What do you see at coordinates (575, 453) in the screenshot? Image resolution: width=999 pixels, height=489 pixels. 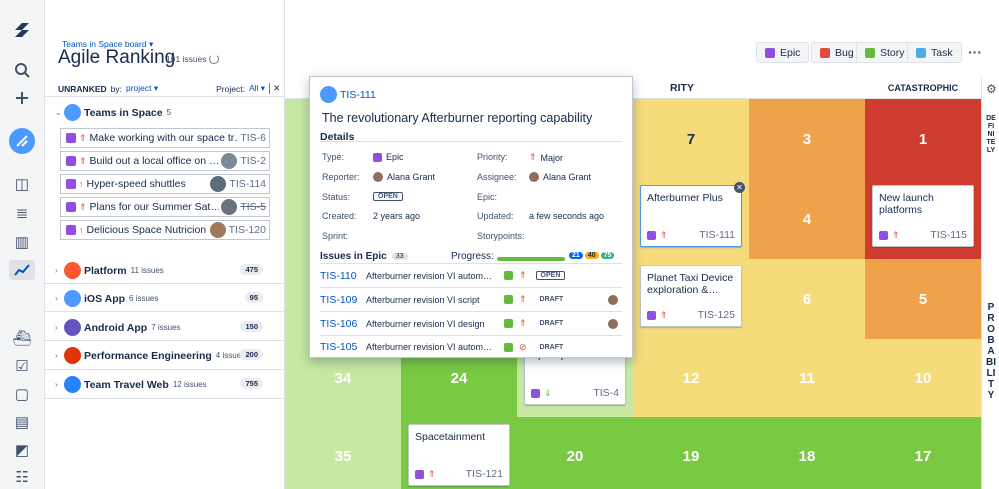 I see `cell-value: 20` at bounding box center [575, 453].